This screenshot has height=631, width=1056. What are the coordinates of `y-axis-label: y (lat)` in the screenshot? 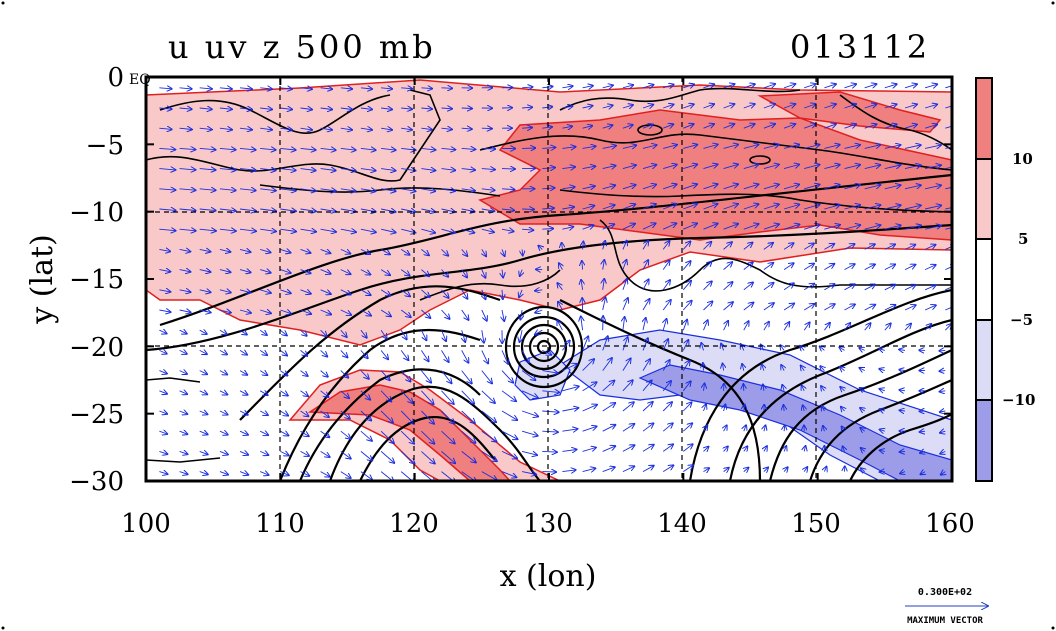 It's located at (42, 279).